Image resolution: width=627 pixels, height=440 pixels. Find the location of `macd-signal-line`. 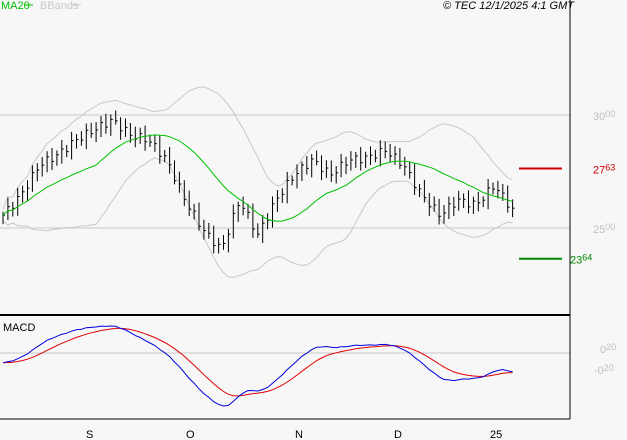

macd-signal-line is located at coordinates (257, 362).